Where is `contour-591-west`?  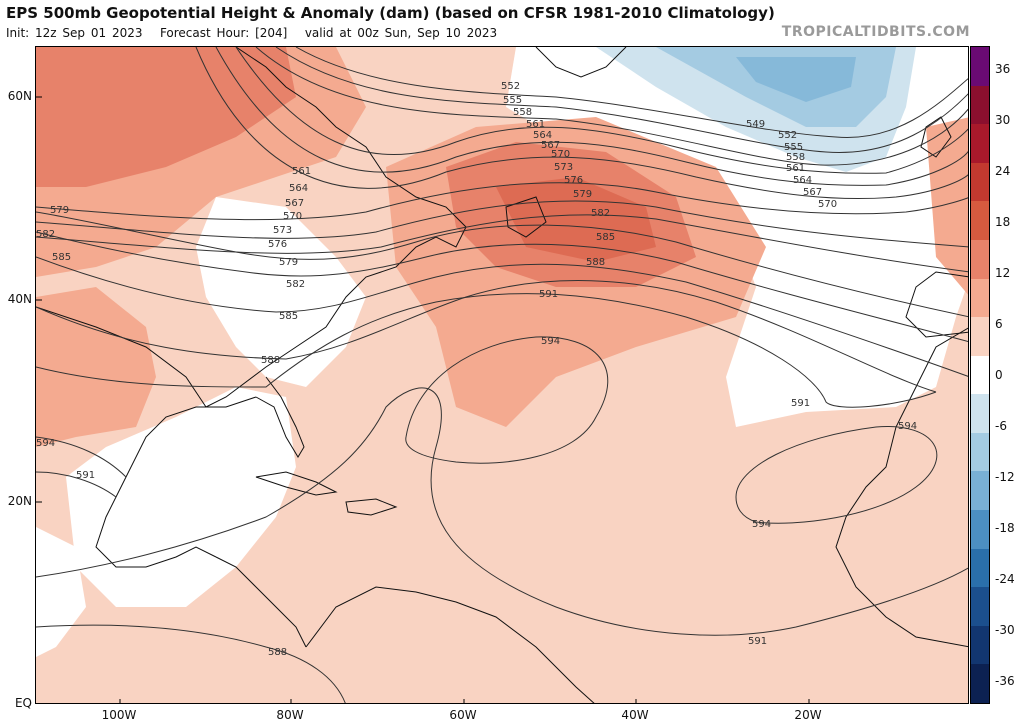
contour-591-west is located at coordinates (76, 484).